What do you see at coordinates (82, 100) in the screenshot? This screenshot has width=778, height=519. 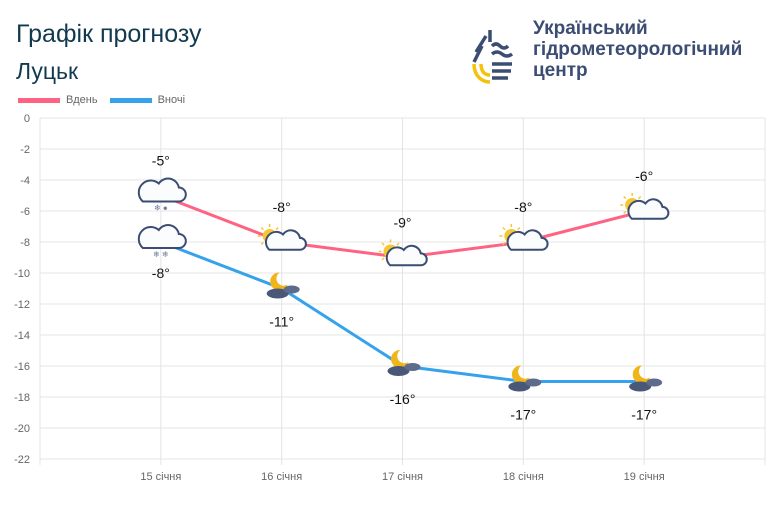 I see `legend-day: Вдень` at bounding box center [82, 100].